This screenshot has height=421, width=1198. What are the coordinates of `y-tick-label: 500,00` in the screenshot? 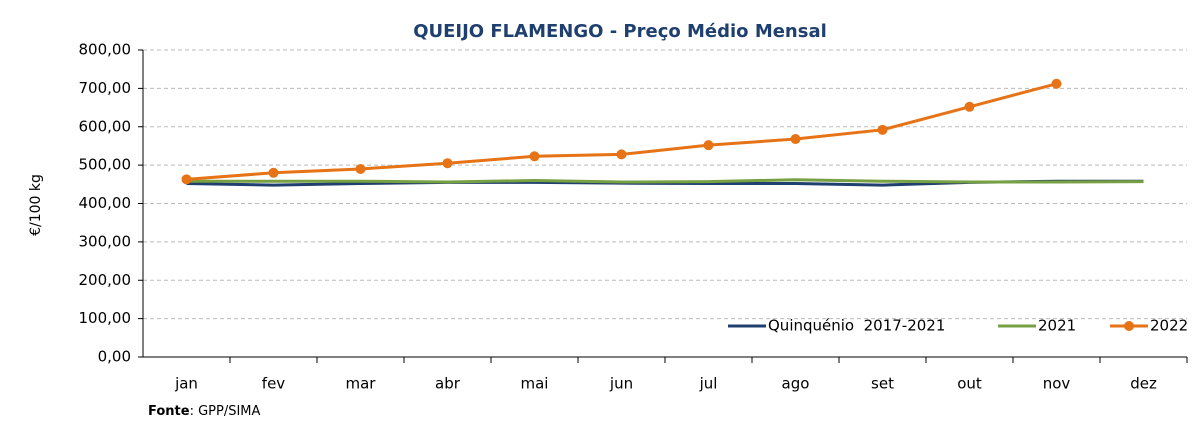 It's located at (105, 165).